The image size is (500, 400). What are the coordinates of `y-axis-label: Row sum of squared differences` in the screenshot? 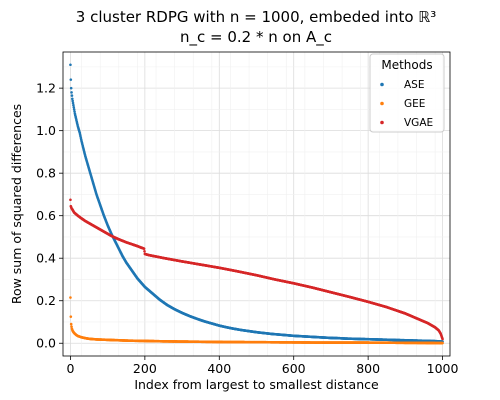 It's located at (16, 204).